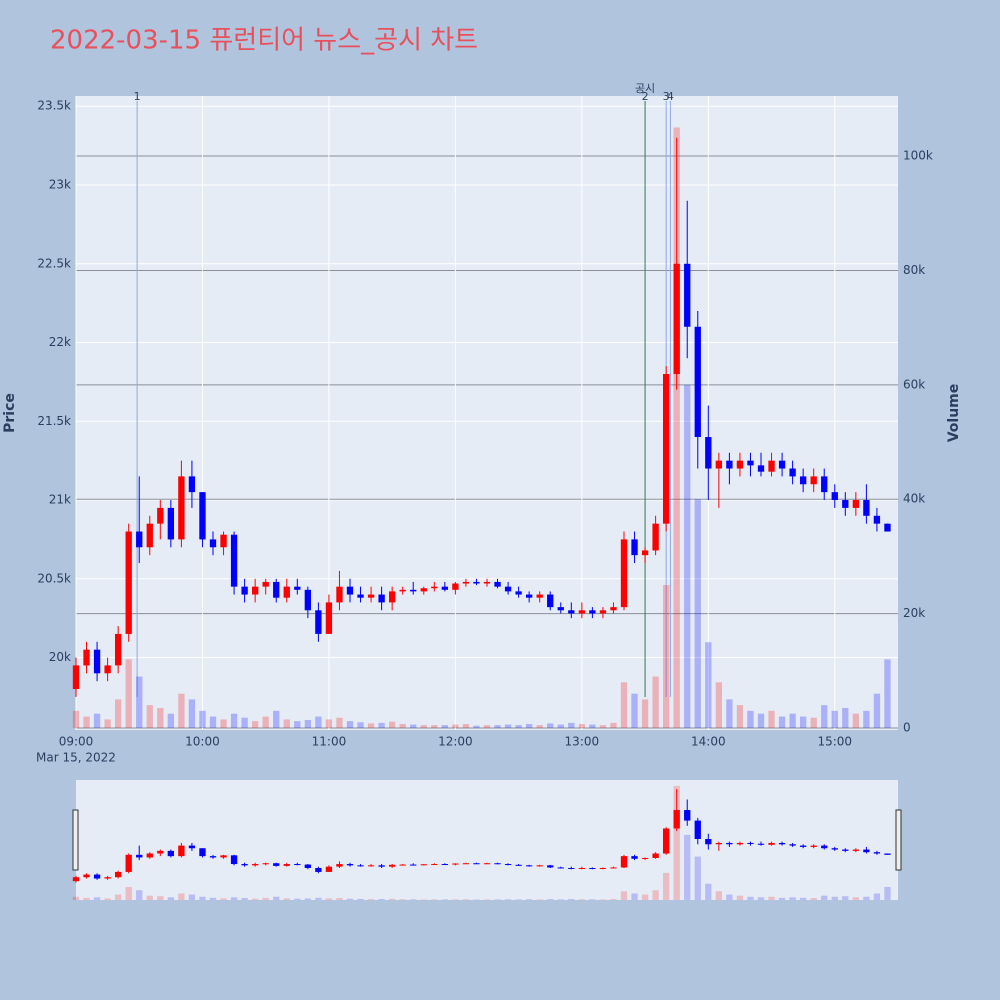  I want to click on x-tick-label: 10:00, so click(202, 742).